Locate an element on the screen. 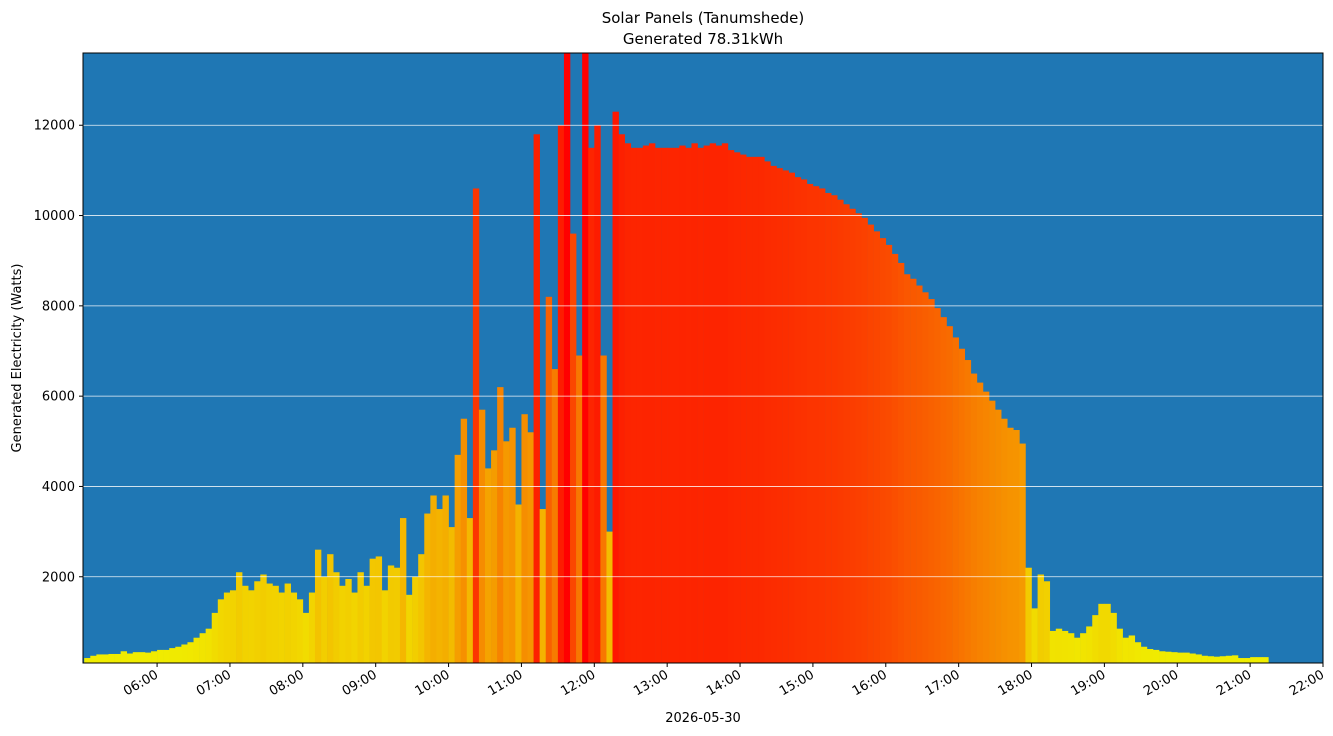  y-axis-label: Generated Electricity (Watts) is located at coordinates (17, 358).